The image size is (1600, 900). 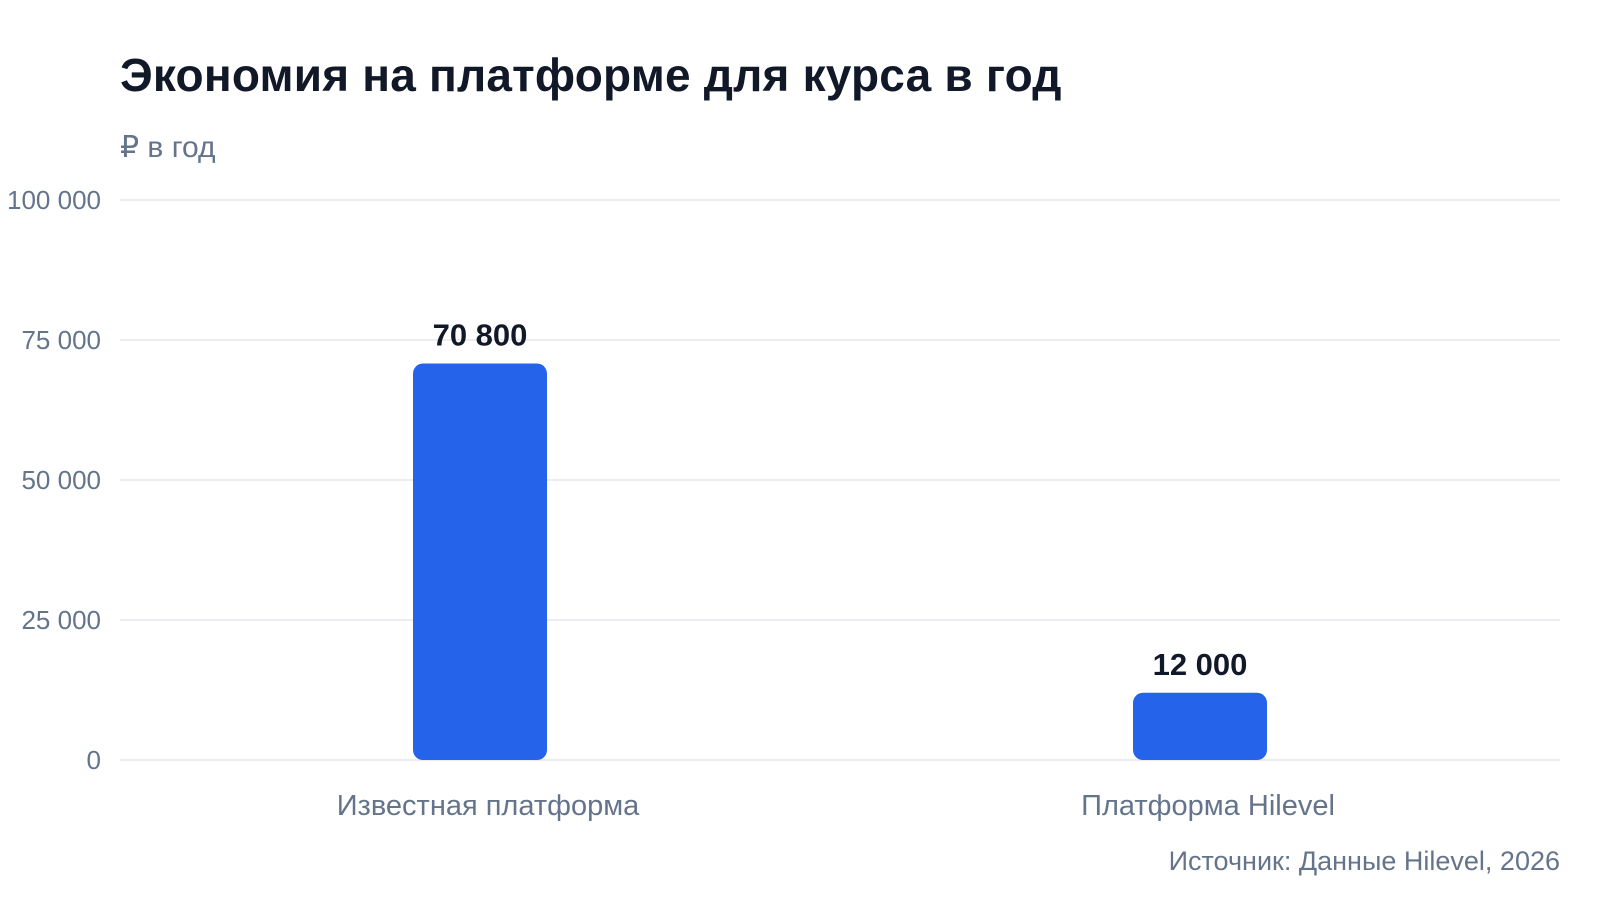 I want to click on chart-title: Экономия на платформе для курса в год, so click(x=591, y=75).